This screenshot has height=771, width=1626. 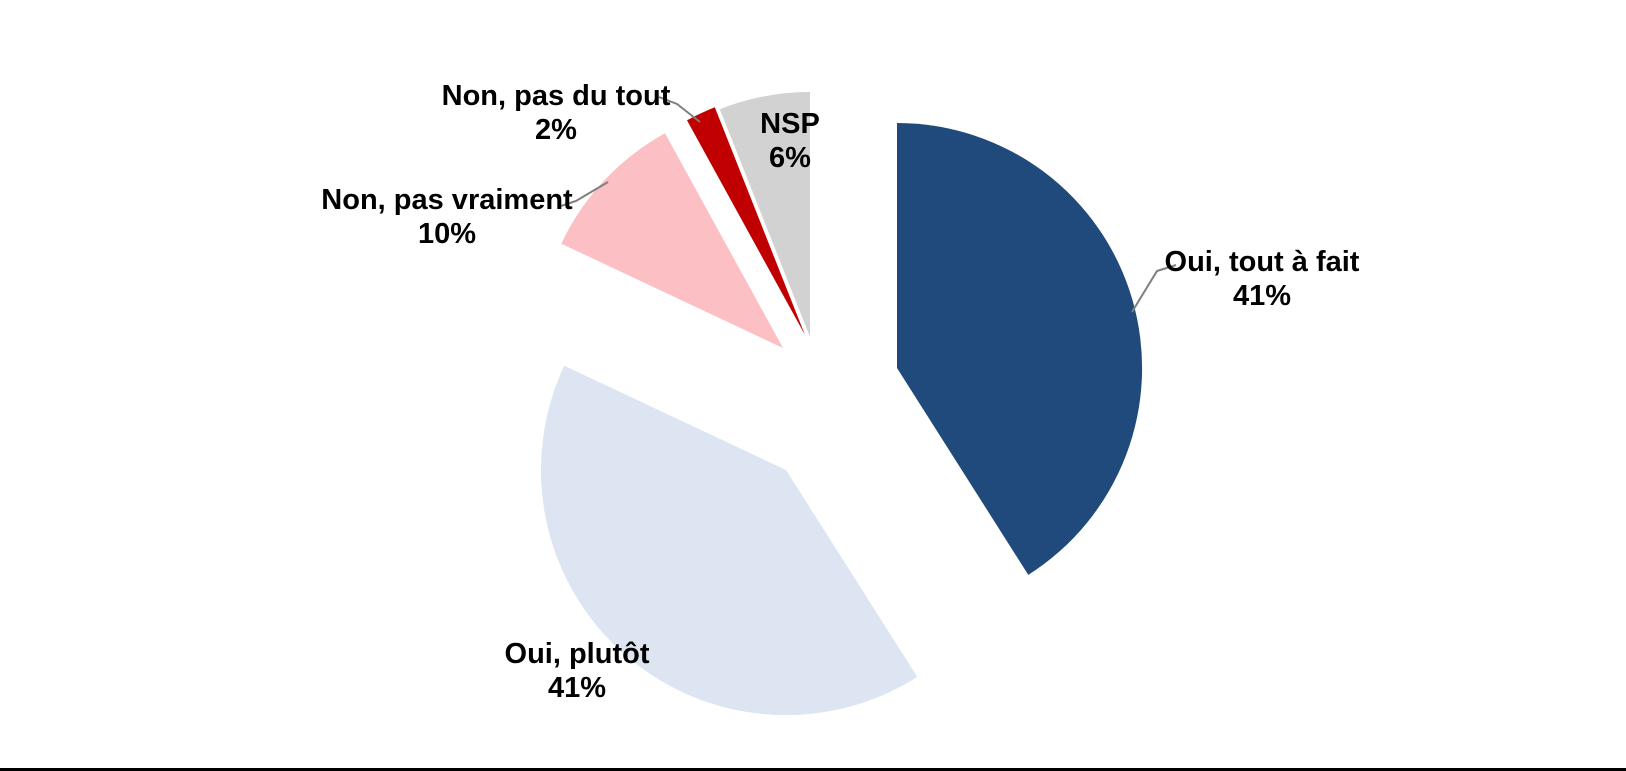 I want to click on pie-slice-non-pas-vraiment, so click(x=672, y=240).